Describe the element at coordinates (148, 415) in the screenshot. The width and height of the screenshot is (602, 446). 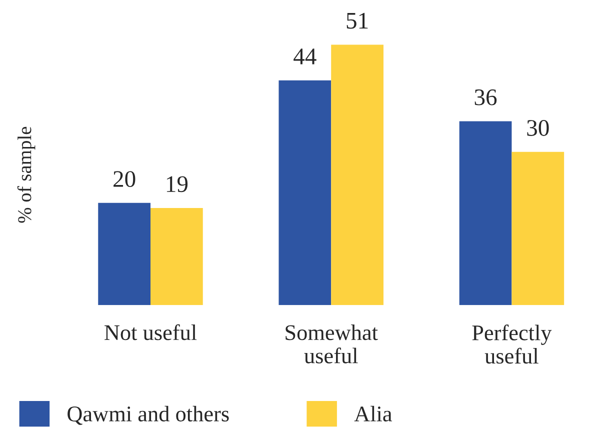
I see `legend-label: Qawmi and others` at that location.